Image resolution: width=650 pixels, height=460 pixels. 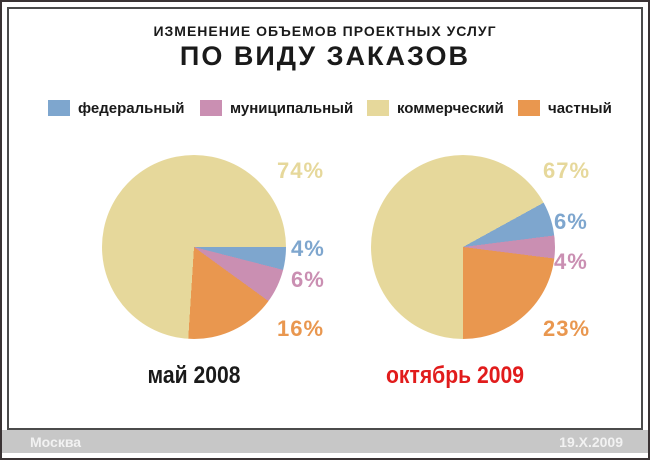 What do you see at coordinates (580, 108) in the screenshot?
I see `legend-label-private: частный` at bounding box center [580, 108].